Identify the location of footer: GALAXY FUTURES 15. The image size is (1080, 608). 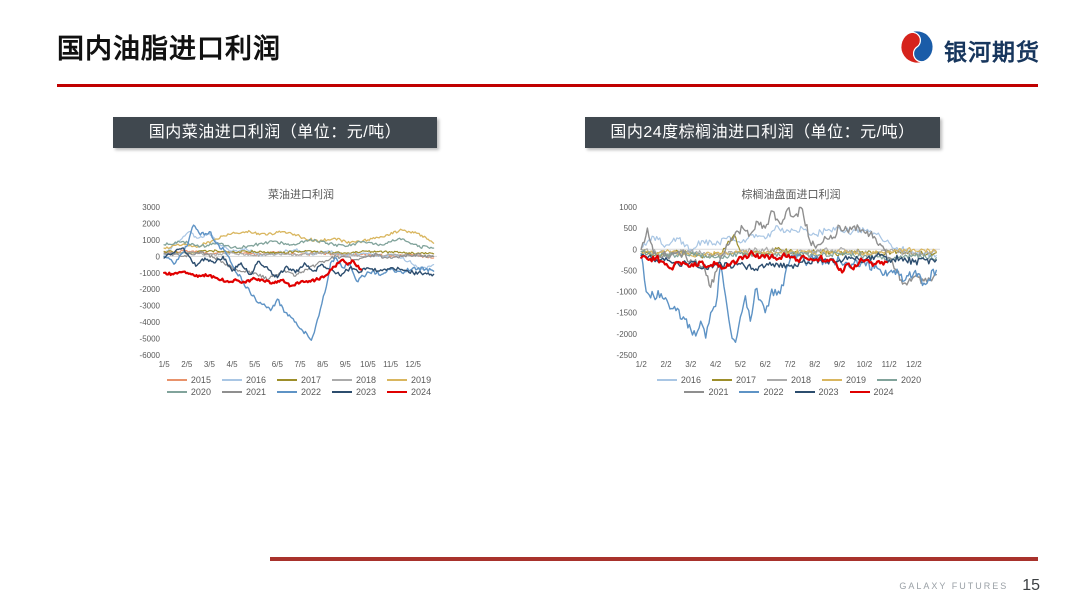
(969, 586).